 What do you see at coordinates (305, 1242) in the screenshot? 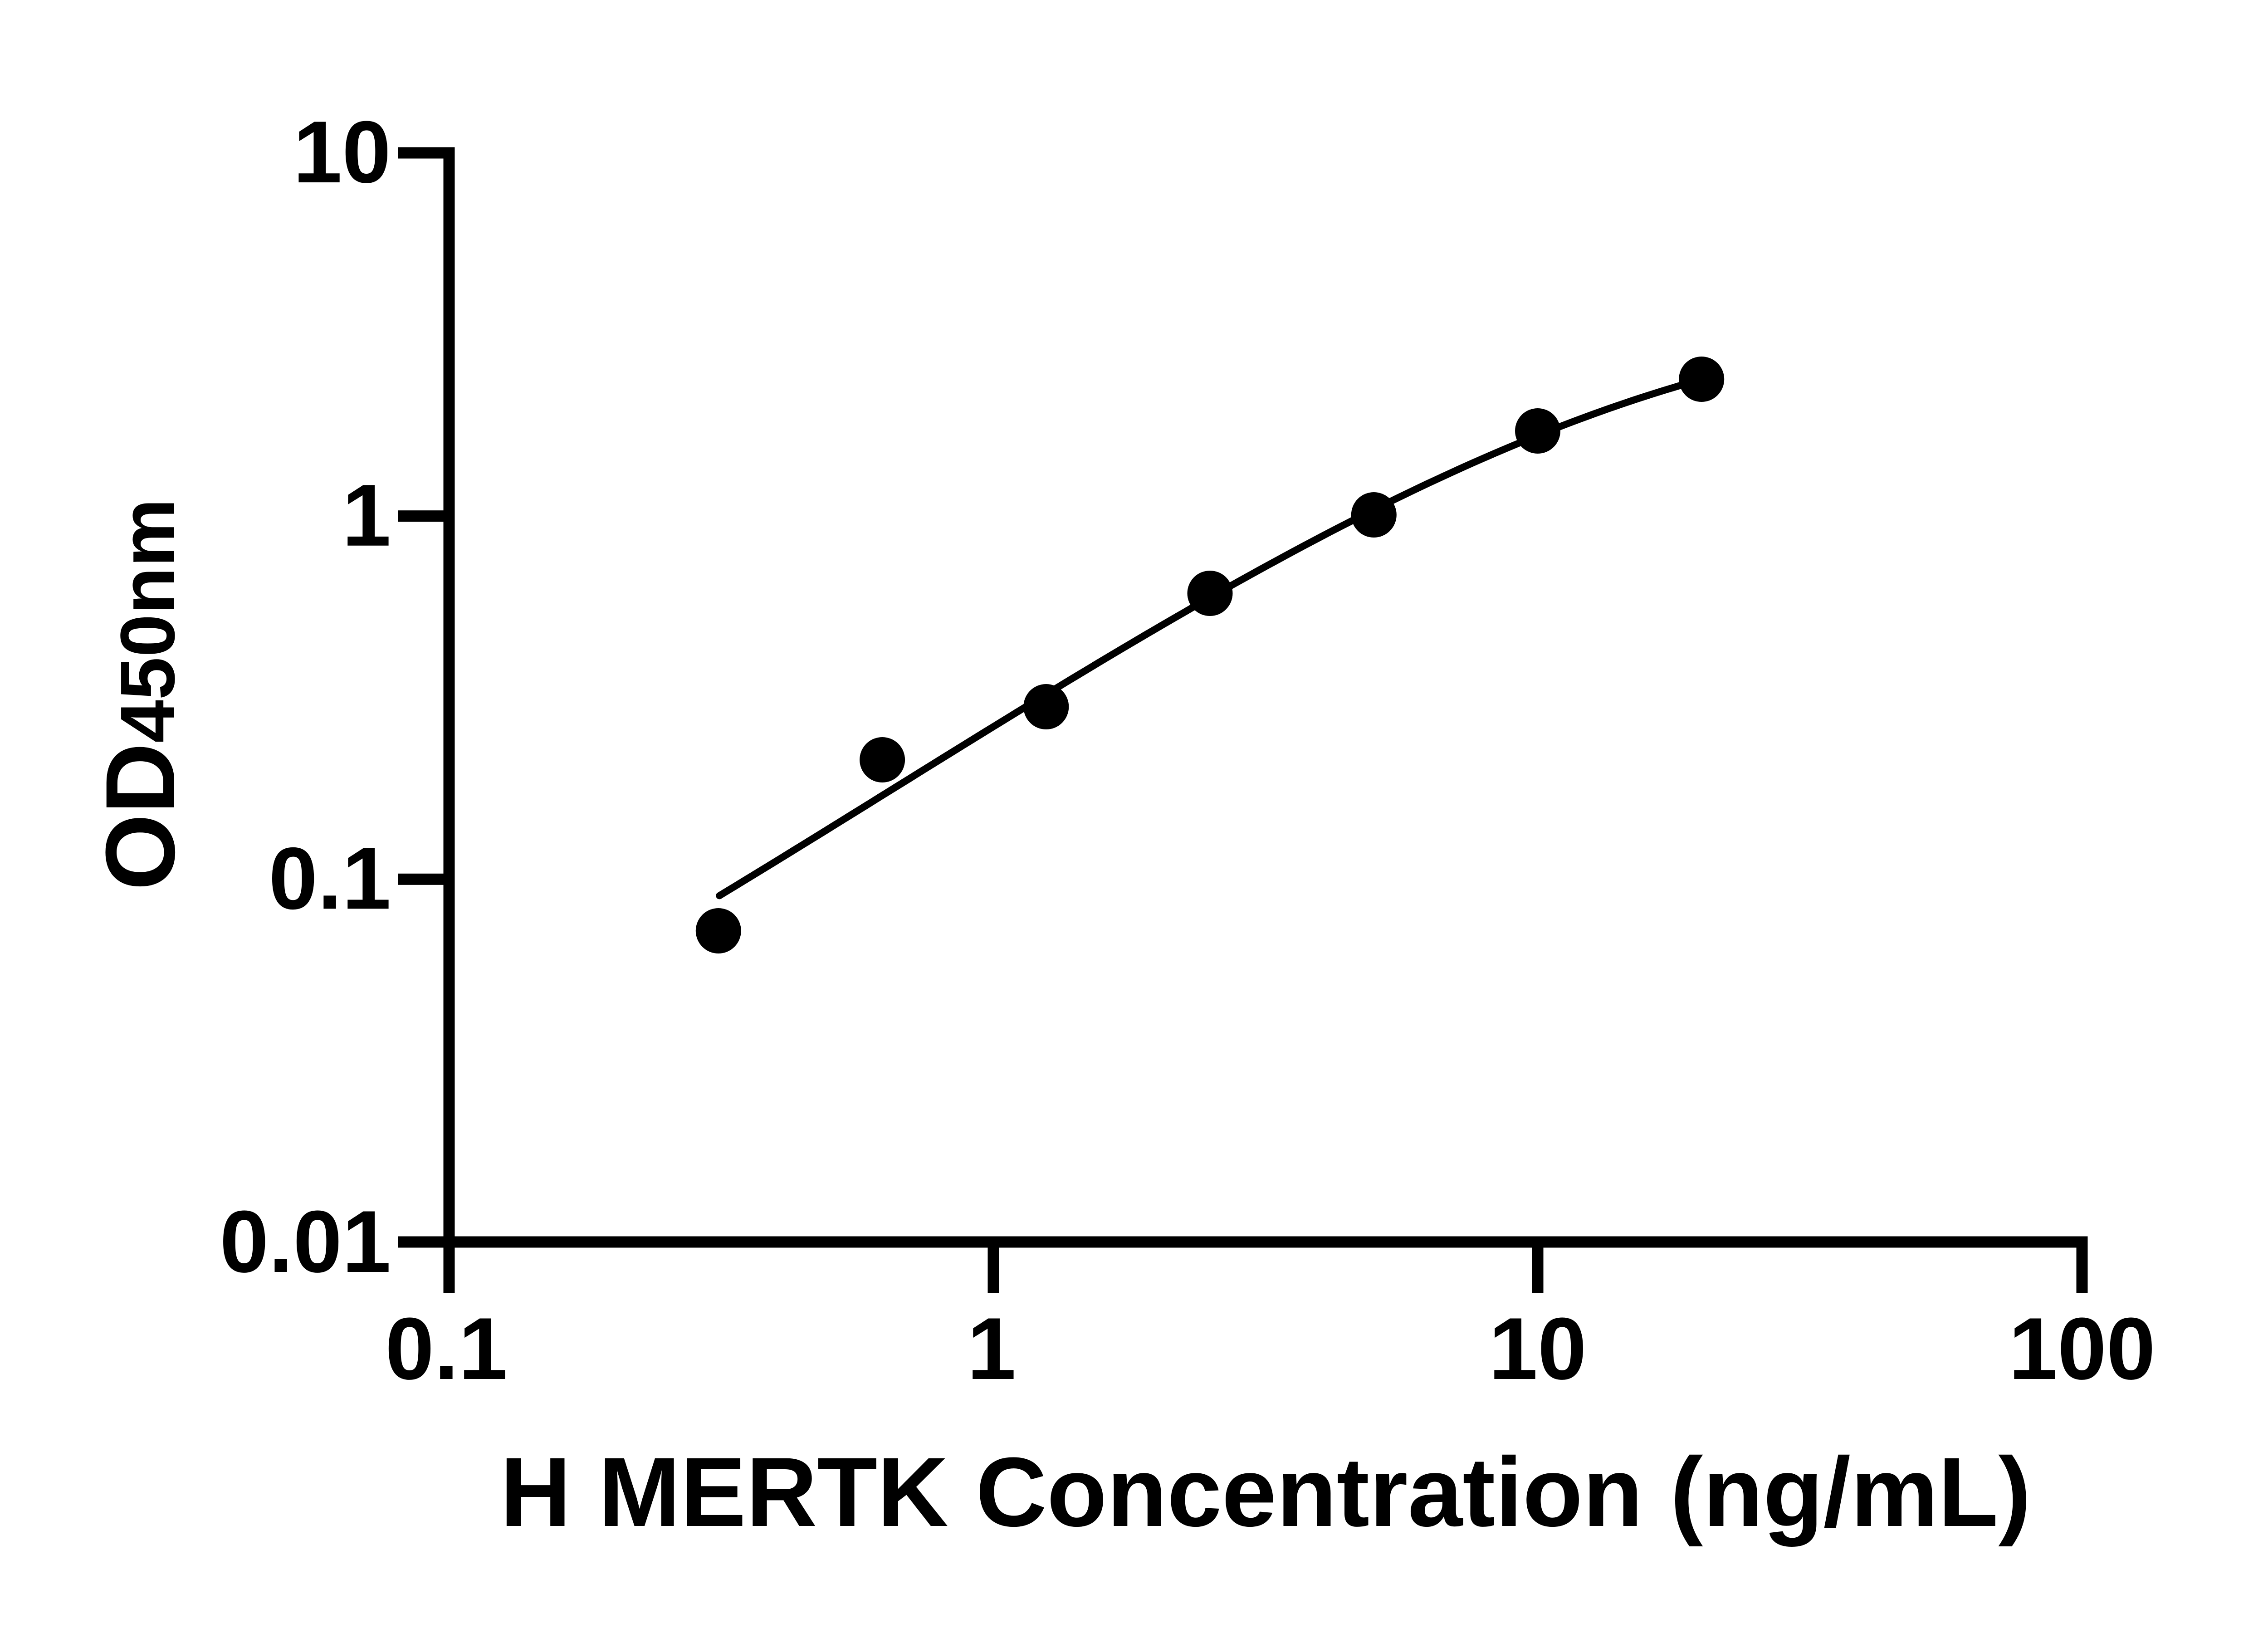
I see `svg-text: 0.01` at bounding box center [305, 1242].